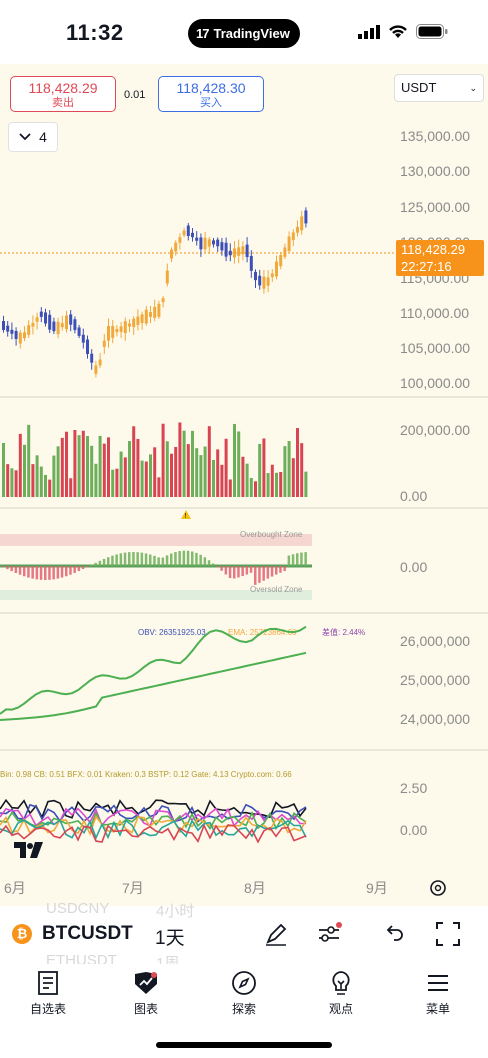 Image resolution: width=488 pixels, height=1058 pixels. I want to click on buy-button: 118,428.30 买入, so click(211, 94).